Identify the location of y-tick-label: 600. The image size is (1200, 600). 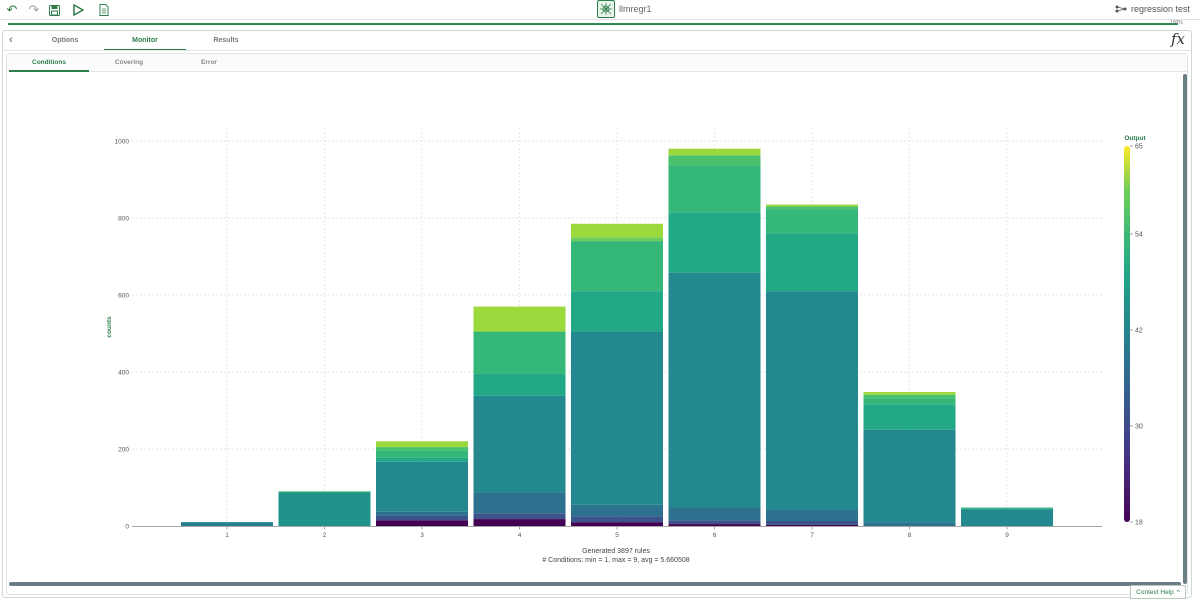
(123, 296).